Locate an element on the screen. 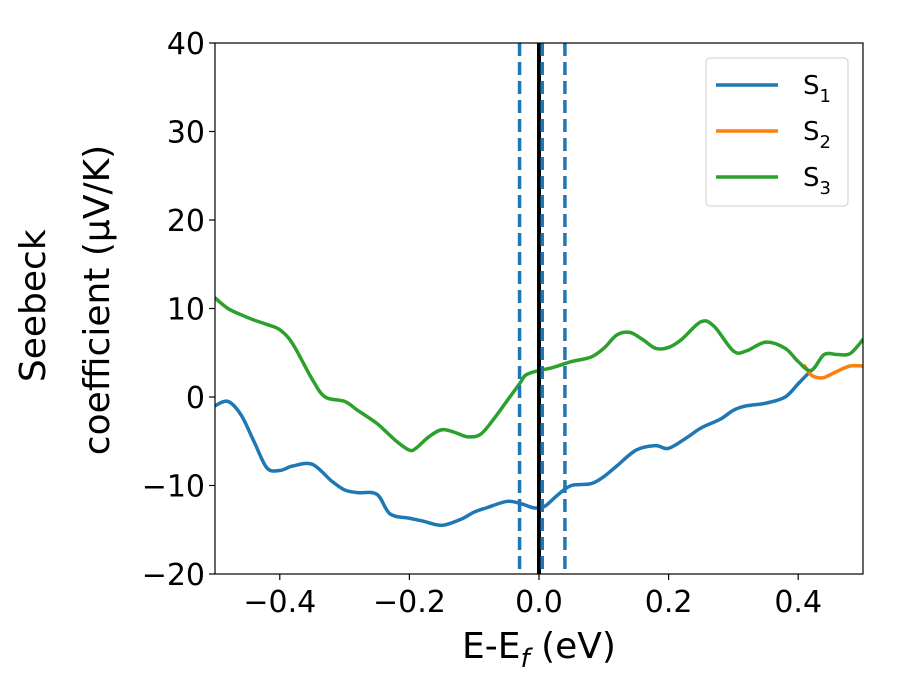 The height and width of the screenshot is (700, 900). x-tick-label: 0.0 is located at coordinates (539, 602).